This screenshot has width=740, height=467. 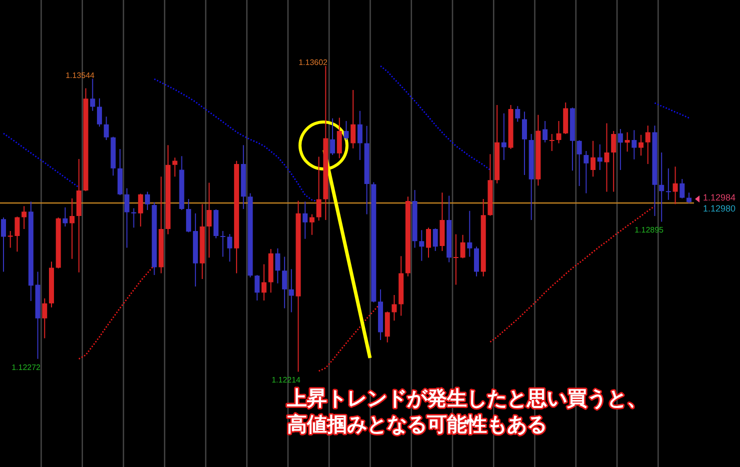 I want to click on annotation: 1.13602, so click(x=313, y=62).